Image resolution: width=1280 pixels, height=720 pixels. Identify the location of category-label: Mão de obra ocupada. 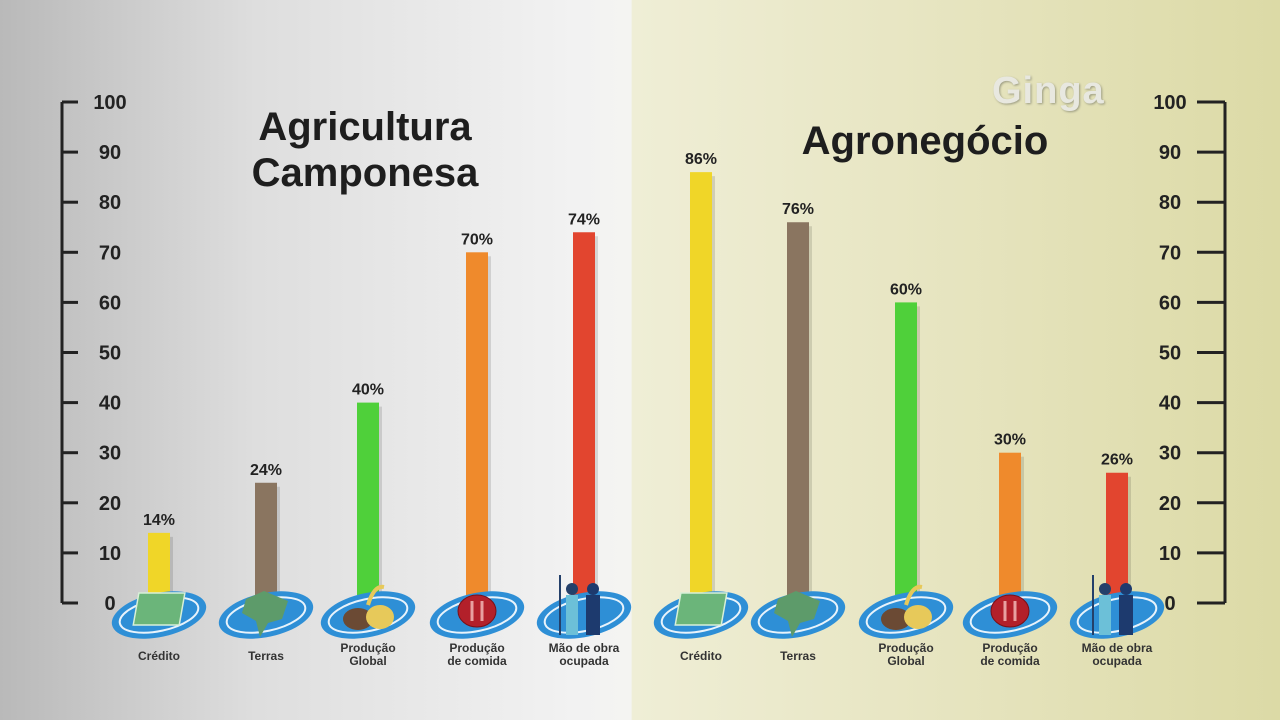
(1117, 654).